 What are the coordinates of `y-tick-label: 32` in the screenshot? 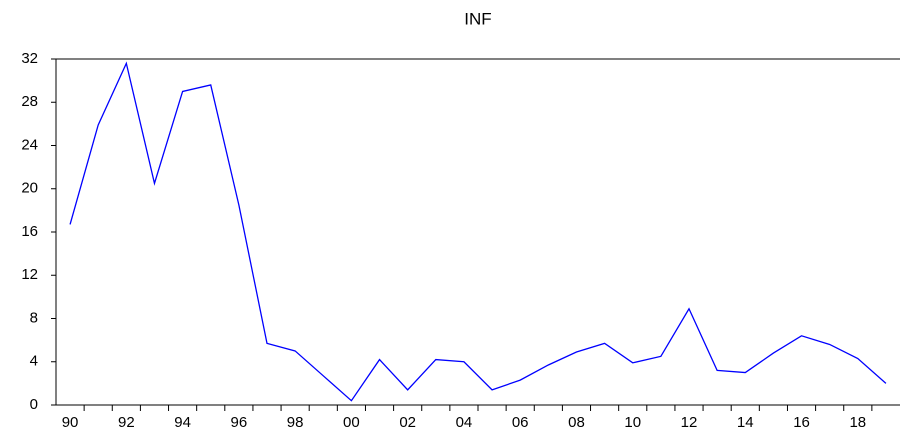 It's located at (29, 58).